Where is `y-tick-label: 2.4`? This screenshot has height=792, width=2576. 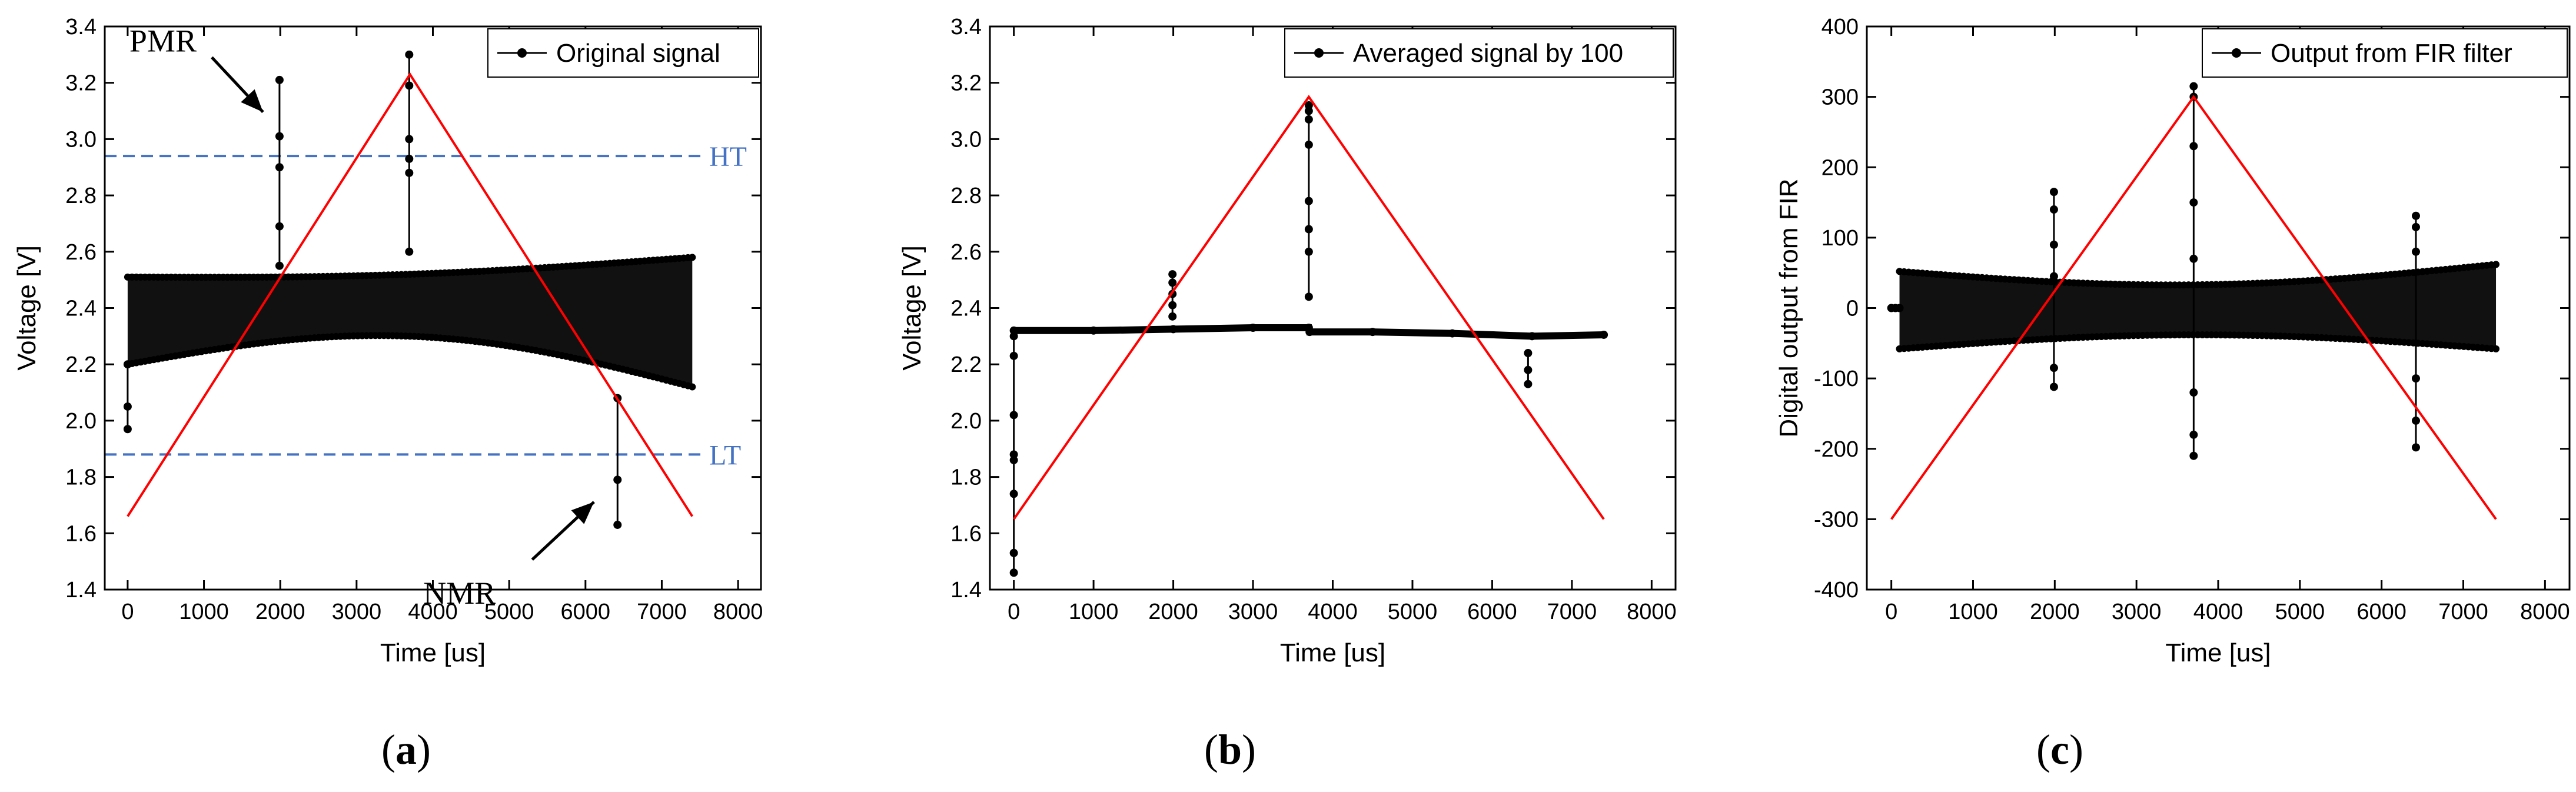 y-tick-label: 2.4 is located at coordinates (81, 309).